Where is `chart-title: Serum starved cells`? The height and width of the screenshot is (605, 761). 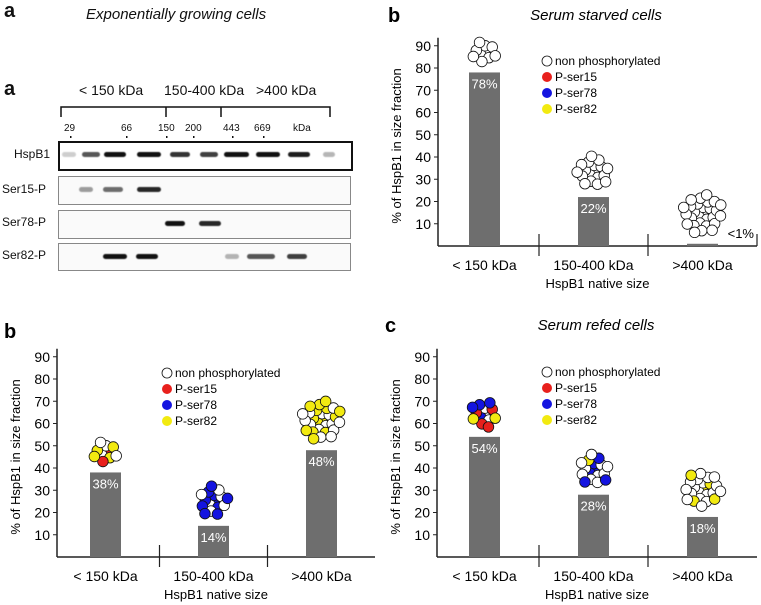
chart-title: Serum starved cells is located at coordinates (596, 15).